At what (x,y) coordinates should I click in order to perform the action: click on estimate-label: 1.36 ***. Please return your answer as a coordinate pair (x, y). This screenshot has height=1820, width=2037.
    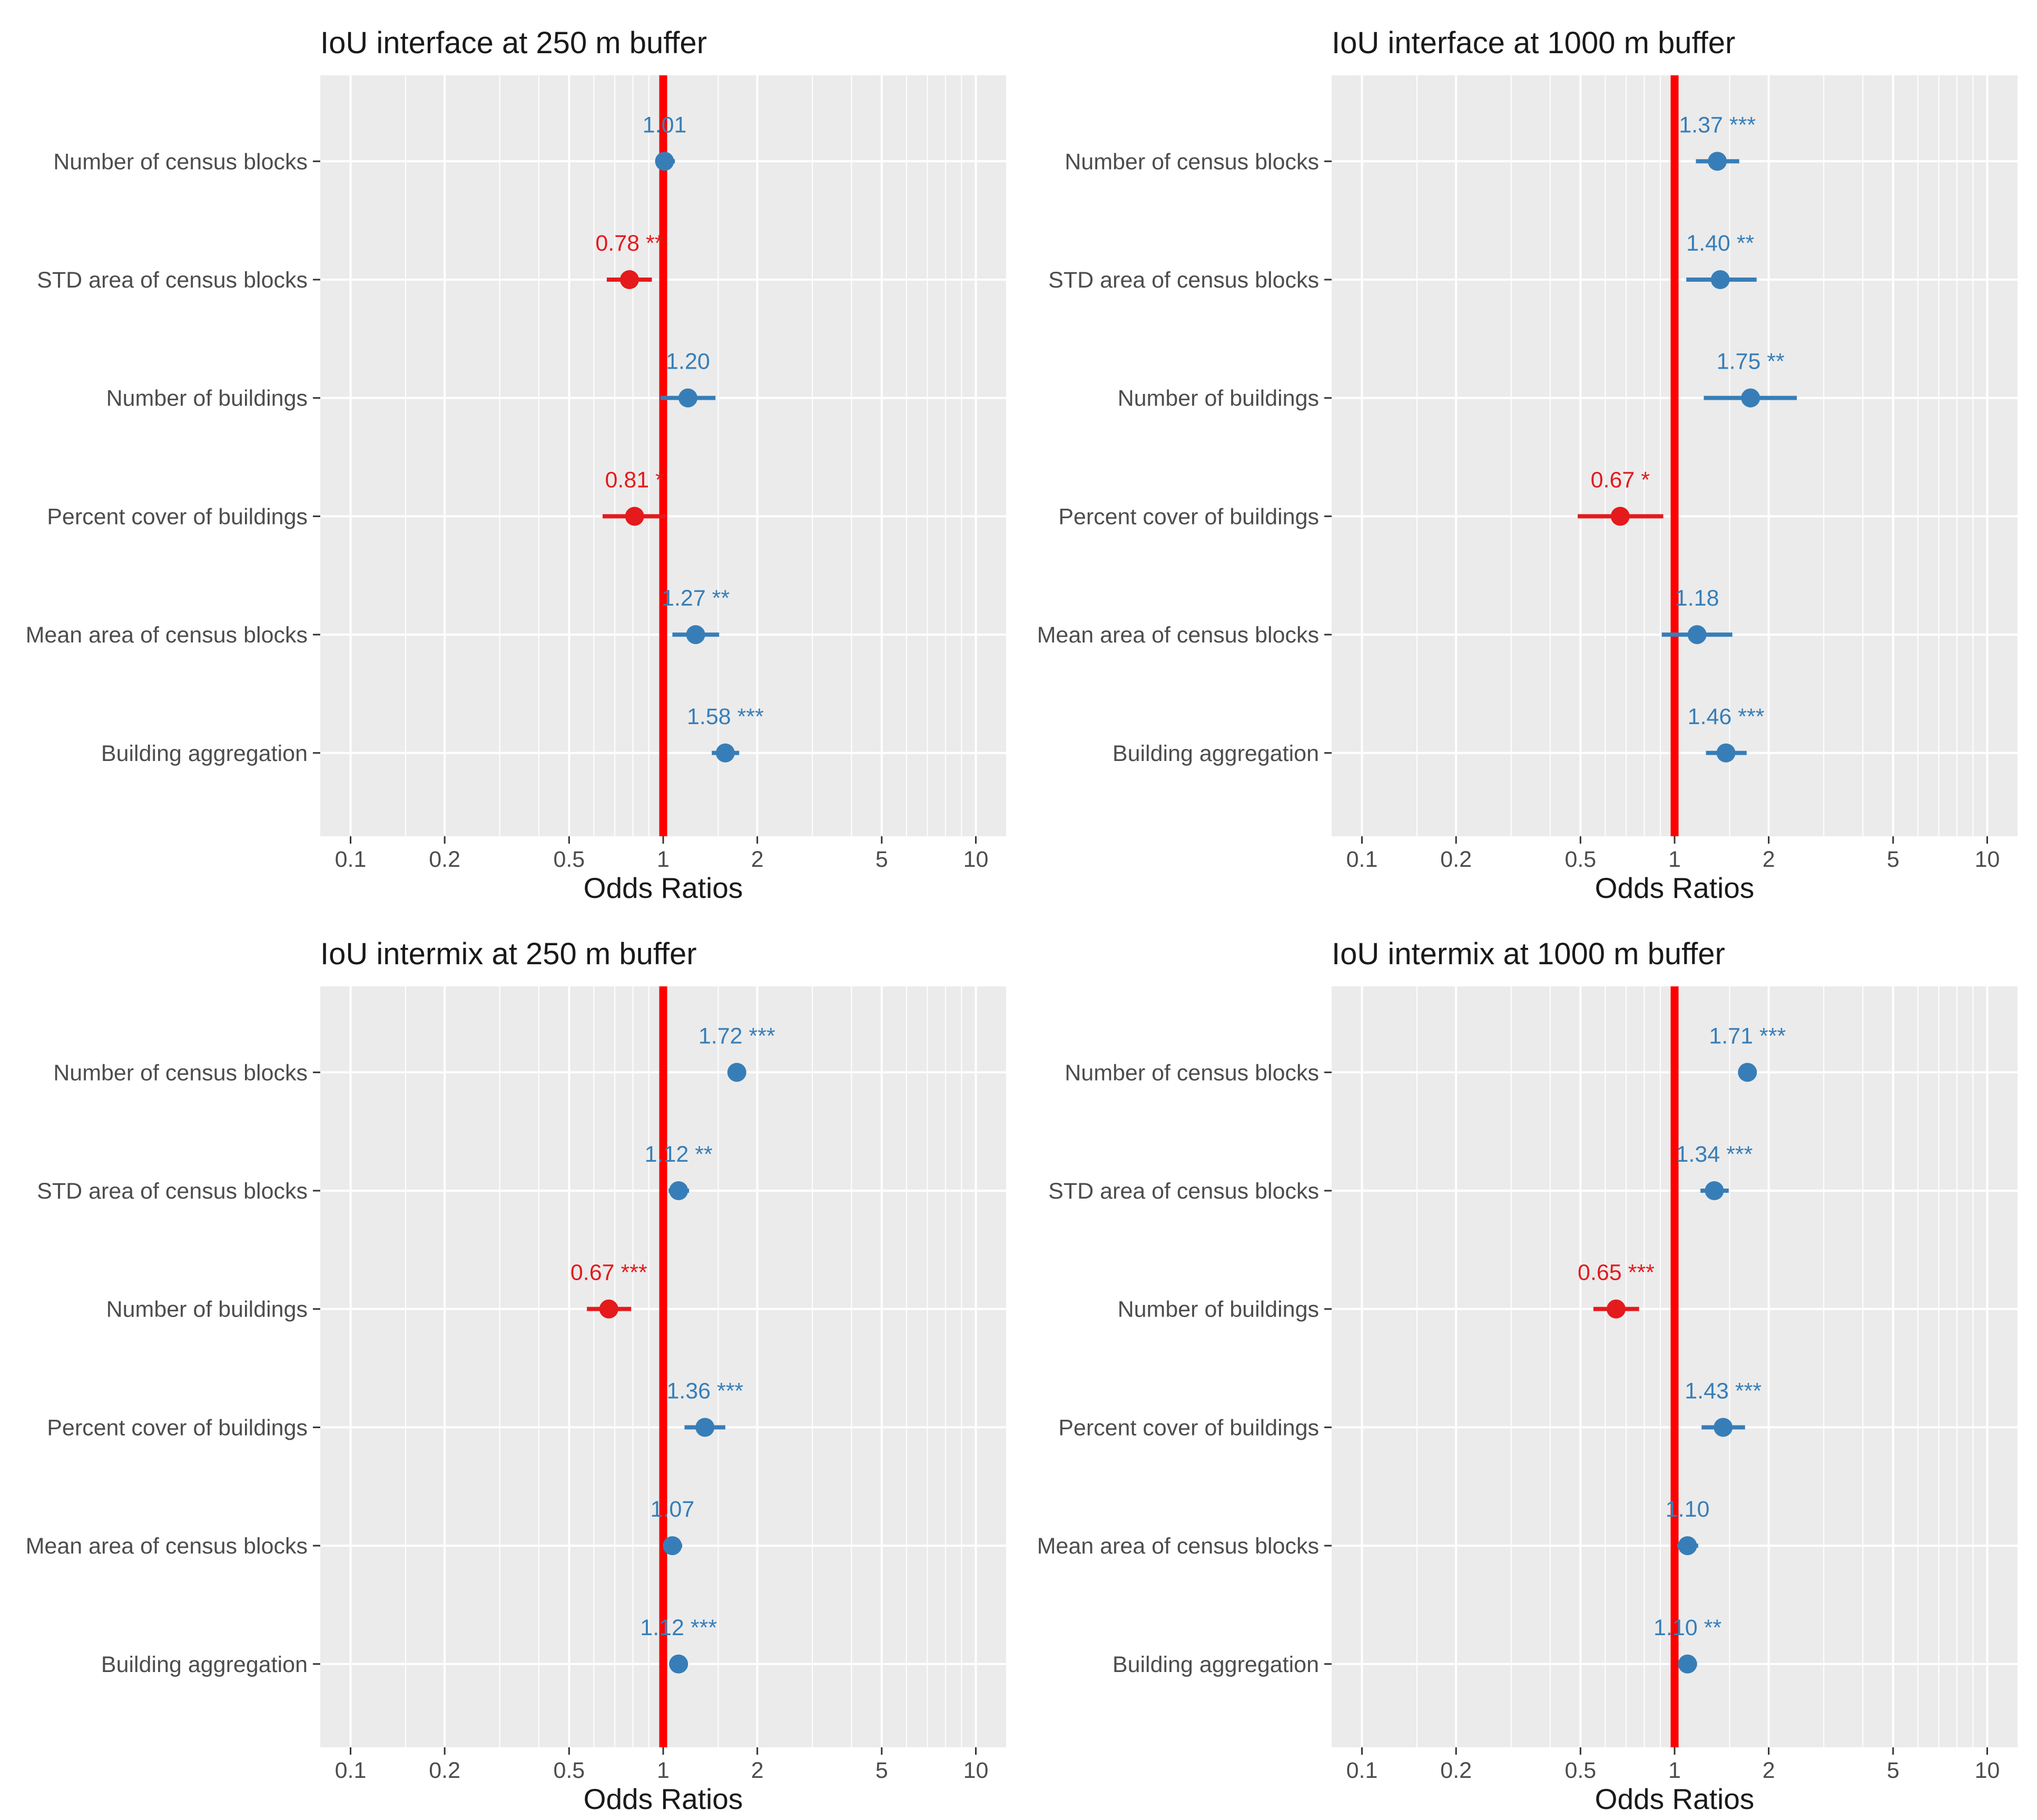
    Looking at the image, I should click on (704, 1390).